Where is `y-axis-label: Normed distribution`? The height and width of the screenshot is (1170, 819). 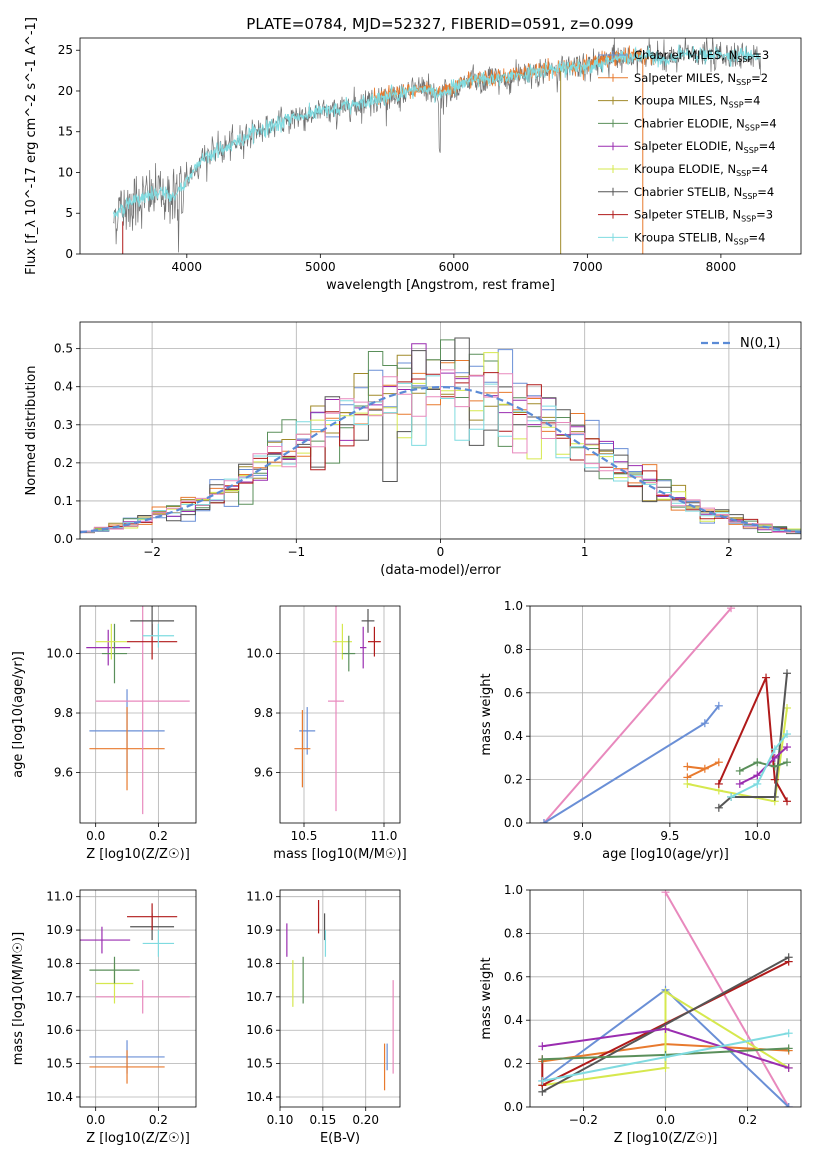
y-axis-label: Normed distribution is located at coordinates (31, 431).